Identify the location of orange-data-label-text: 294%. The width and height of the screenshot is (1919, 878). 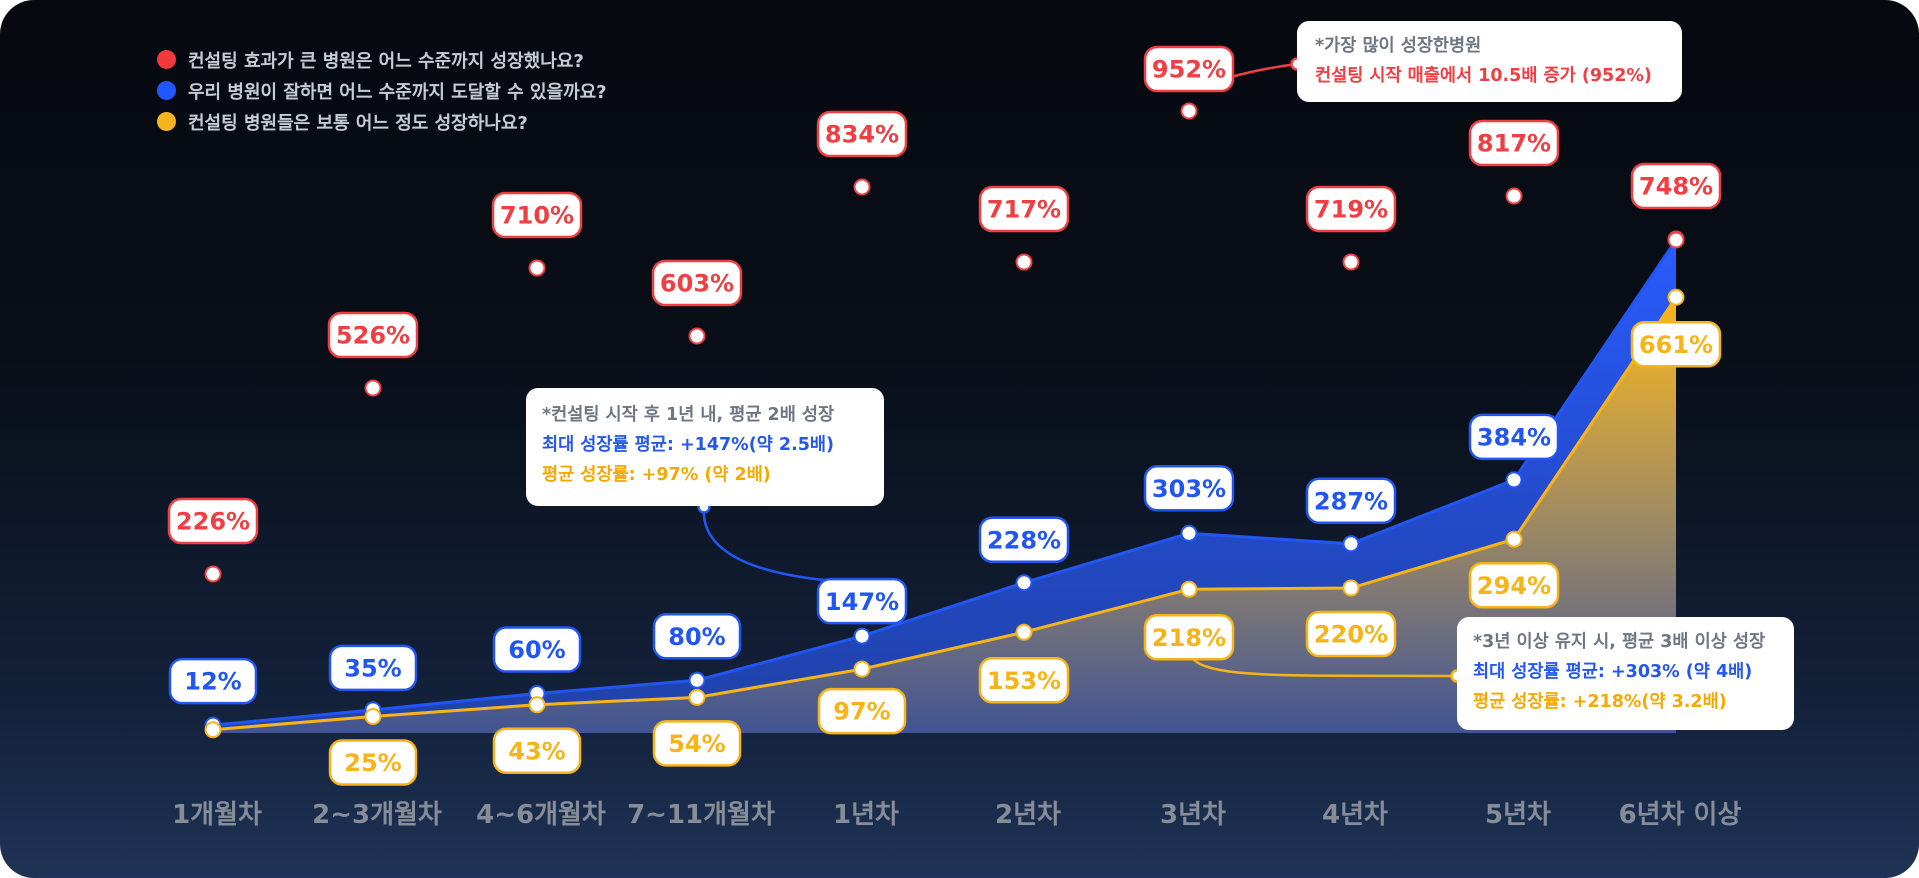
(1514, 586).